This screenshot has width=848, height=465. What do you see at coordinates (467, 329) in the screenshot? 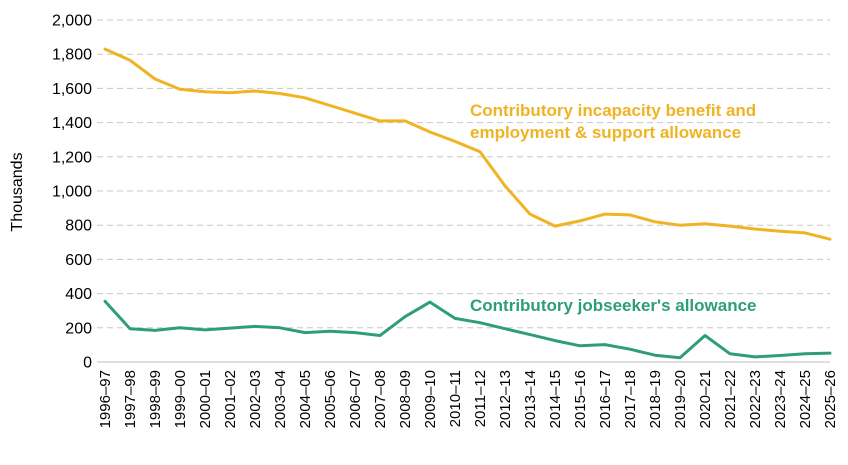
I see `series-line-jobseekers-allowance` at bounding box center [467, 329].